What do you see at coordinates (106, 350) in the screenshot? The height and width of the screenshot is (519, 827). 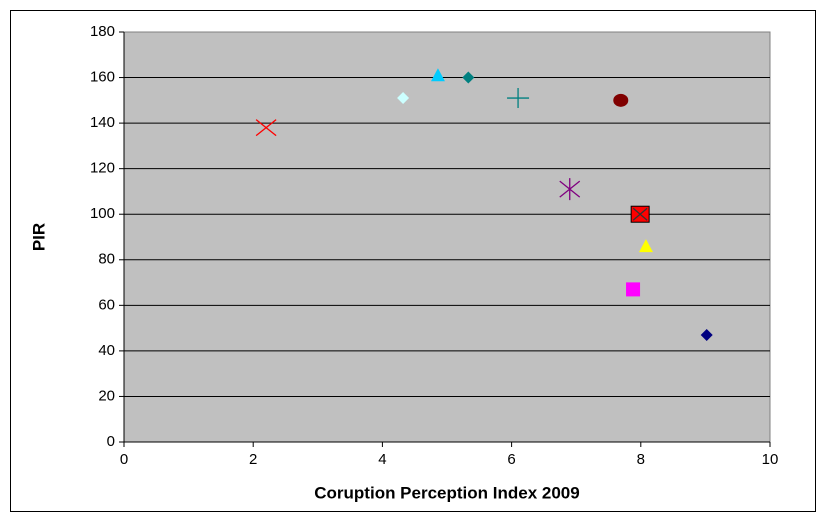 I see `y-tick-label: 40` at bounding box center [106, 350].